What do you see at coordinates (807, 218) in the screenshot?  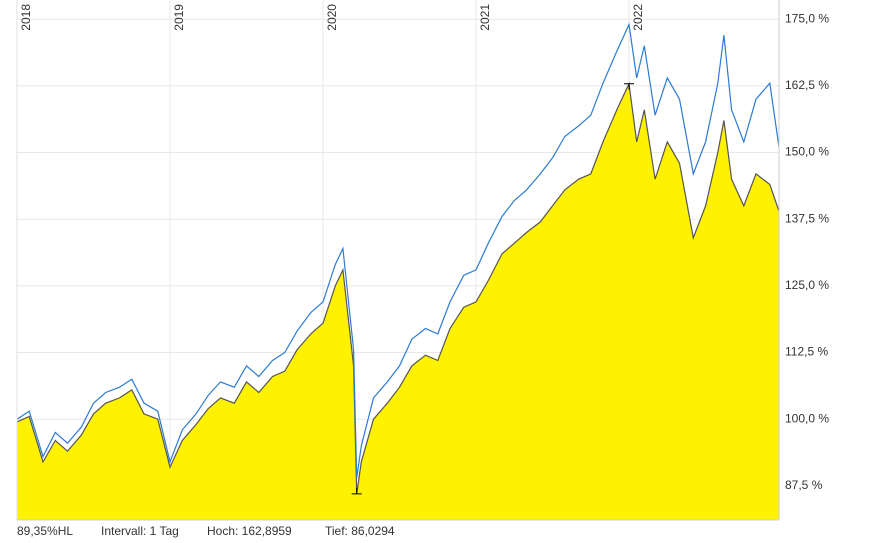 I see `y-tick-label: 137,5 %` at bounding box center [807, 218].